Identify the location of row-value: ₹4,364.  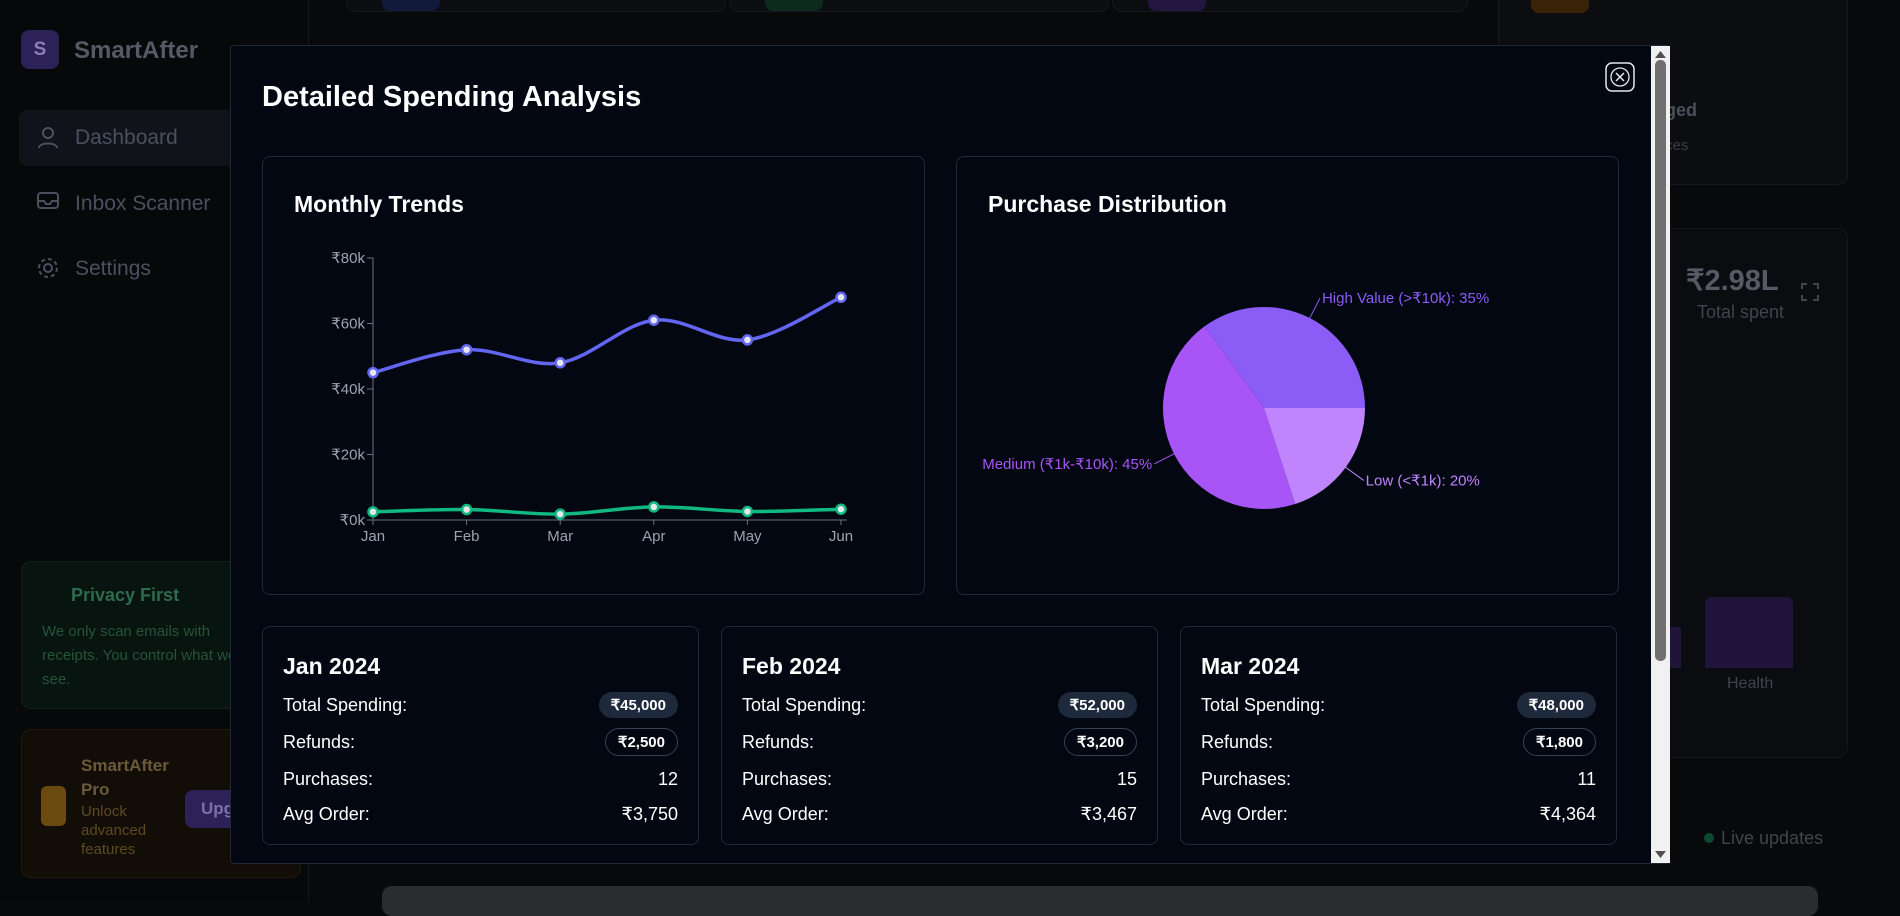
(1568, 813).